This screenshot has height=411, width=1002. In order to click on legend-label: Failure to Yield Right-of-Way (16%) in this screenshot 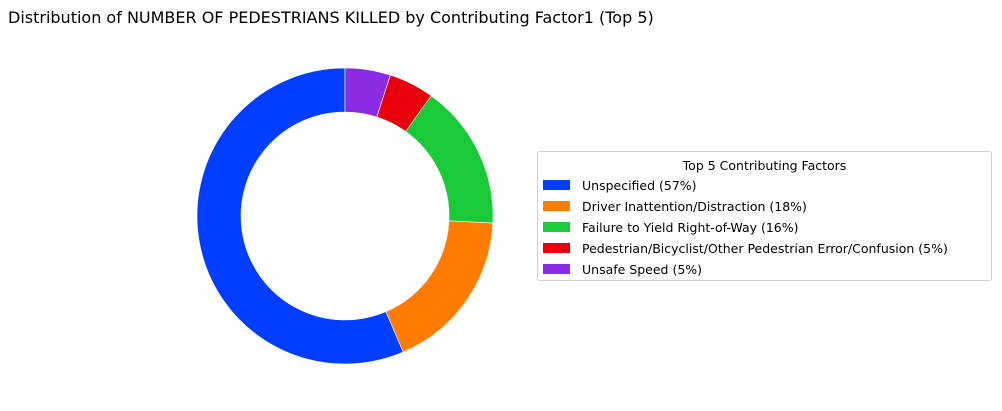, I will do `click(690, 227)`.